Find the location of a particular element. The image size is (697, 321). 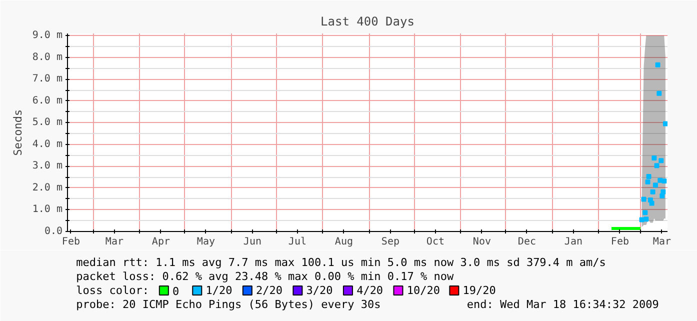

legend-label: 4/20 is located at coordinates (370, 290).